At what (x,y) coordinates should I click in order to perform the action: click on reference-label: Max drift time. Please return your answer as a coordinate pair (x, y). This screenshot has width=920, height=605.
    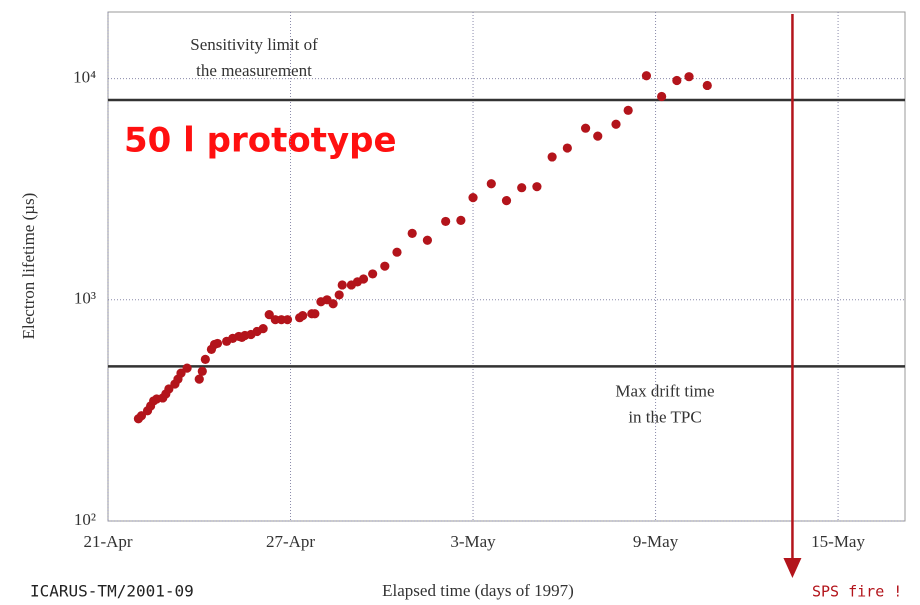
    Looking at the image, I should click on (664, 390).